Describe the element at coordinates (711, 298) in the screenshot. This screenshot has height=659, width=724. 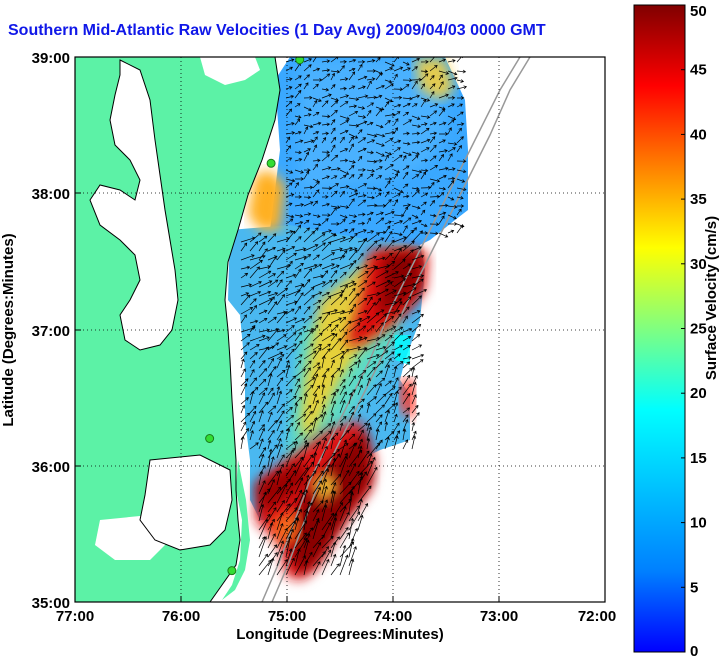
I see `colorbar-label: Surface Velocity (cm/s)` at that location.